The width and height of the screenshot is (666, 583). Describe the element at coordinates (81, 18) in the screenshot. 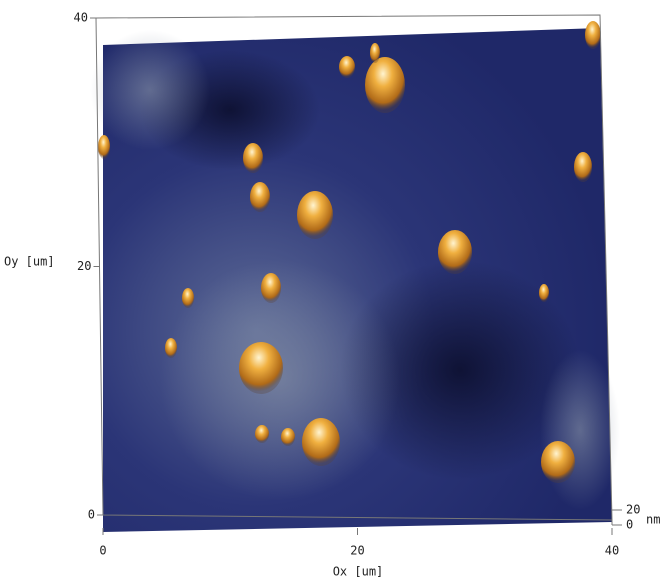

I see `y-tick-label: 40` at that location.